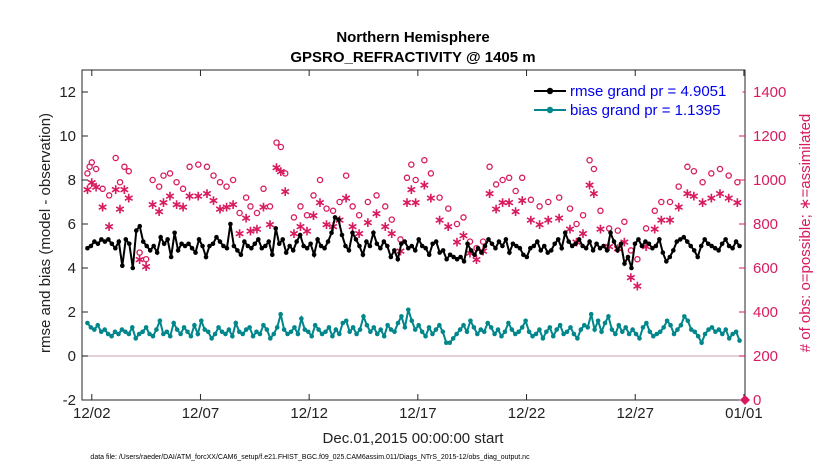  Describe the element at coordinates (635, 413) in the screenshot. I see `x-tick-label: 12/27` at that location.